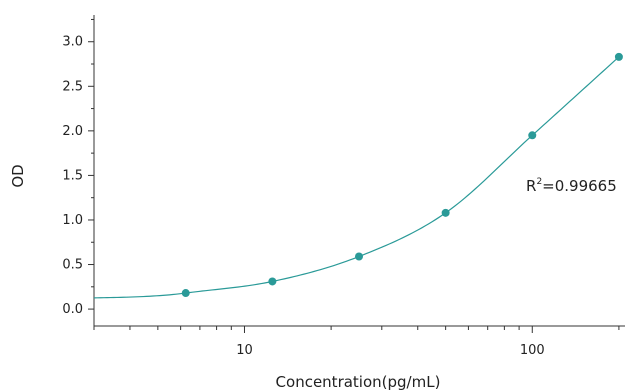 The width and height of the screenshot is (625, 392). Describe the element at coordinates (72, 265) in the screenshot. I see `y-tick-label: 0.5` at that location.